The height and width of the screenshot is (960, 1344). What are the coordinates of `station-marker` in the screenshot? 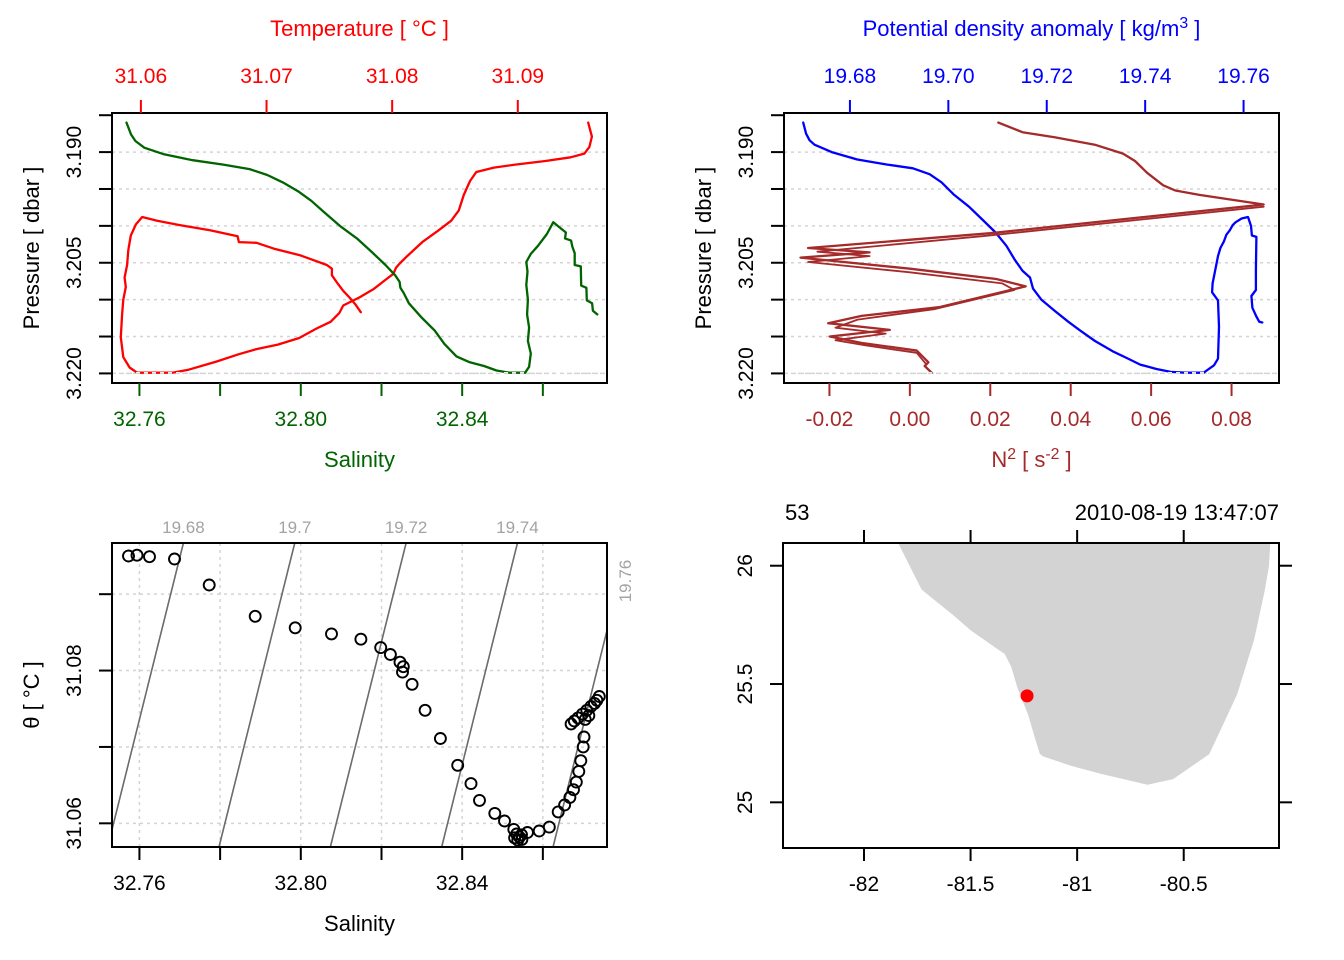 It's located at (1027, 696).